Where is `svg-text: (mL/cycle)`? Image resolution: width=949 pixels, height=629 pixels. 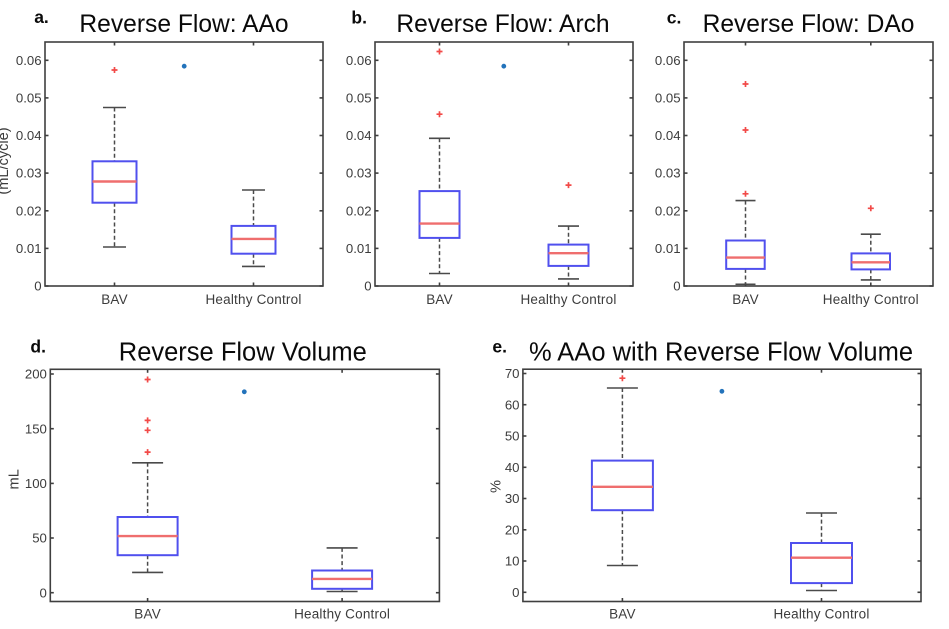
svg-text: (mL/cycle) is located at coordinates (6, 160).